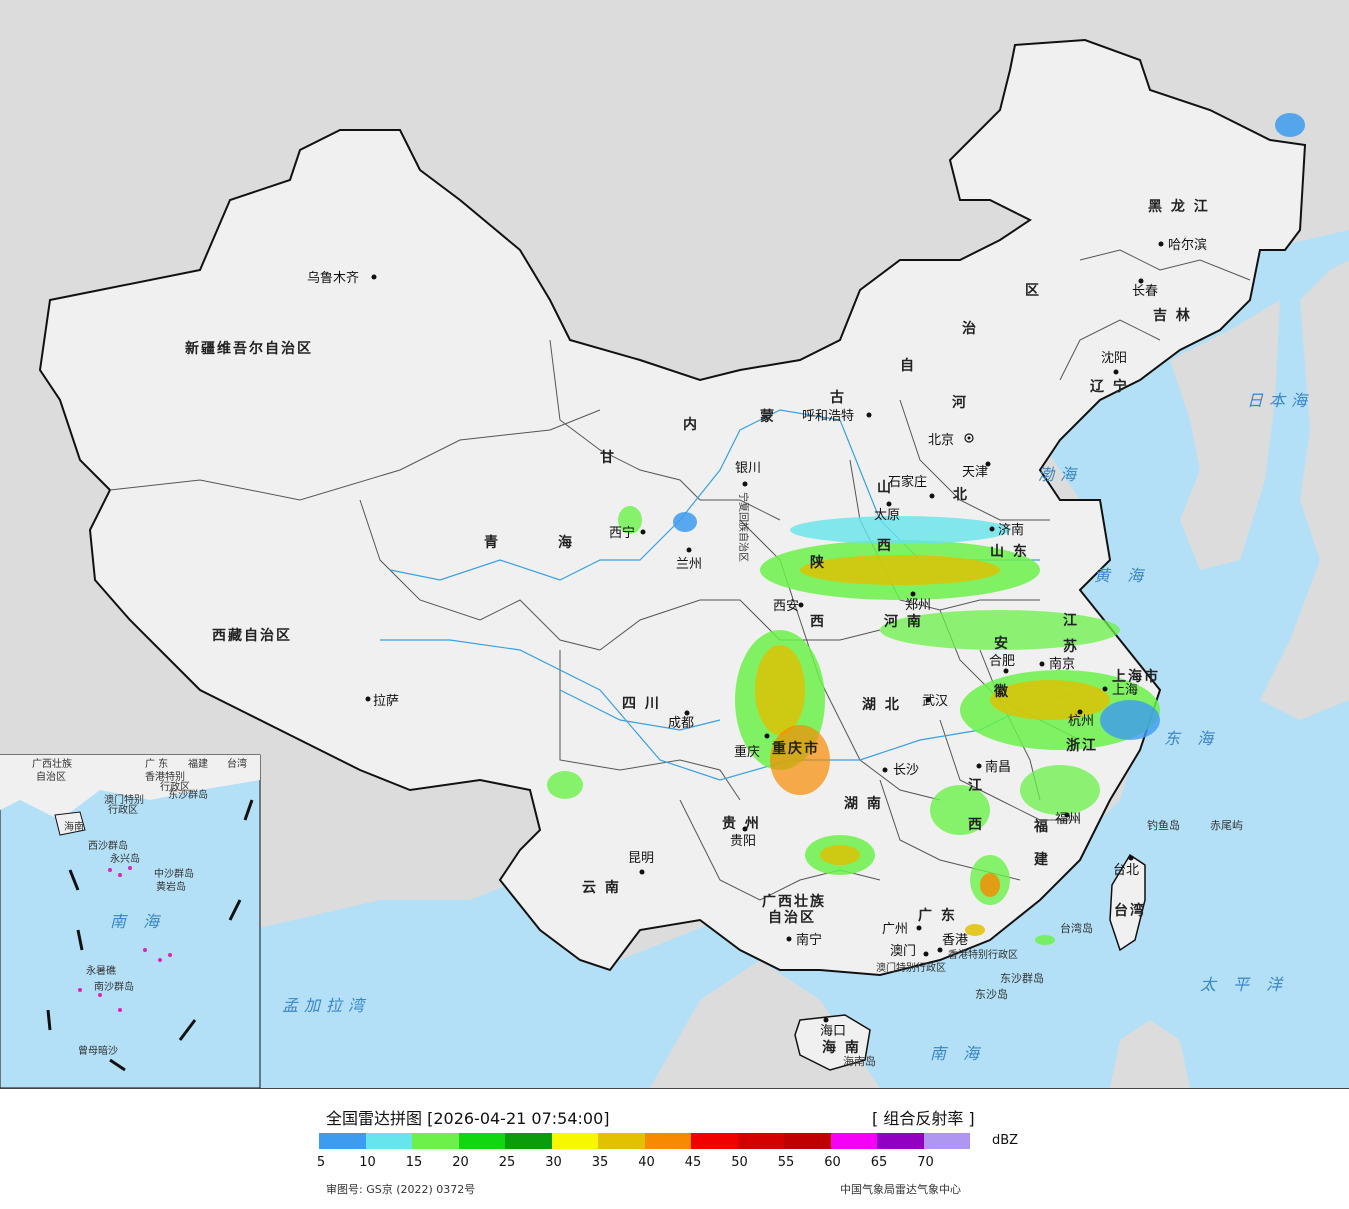 The height and width of the screenshot is (1209, 1349). I want to click on city-guiyang: 贵阳, so click(743, 841).